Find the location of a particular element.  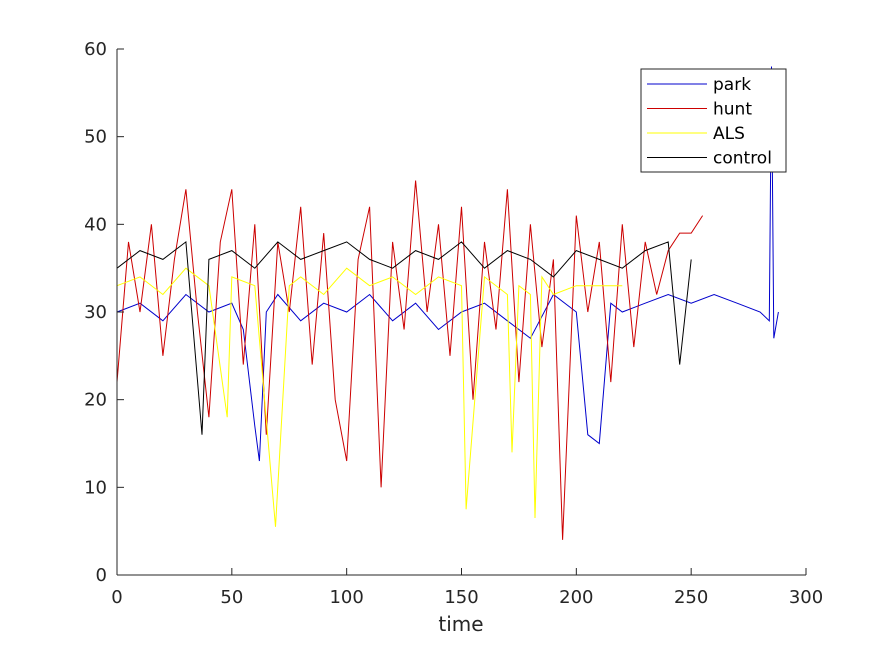

legend-box is located at coordinates (713, 120).